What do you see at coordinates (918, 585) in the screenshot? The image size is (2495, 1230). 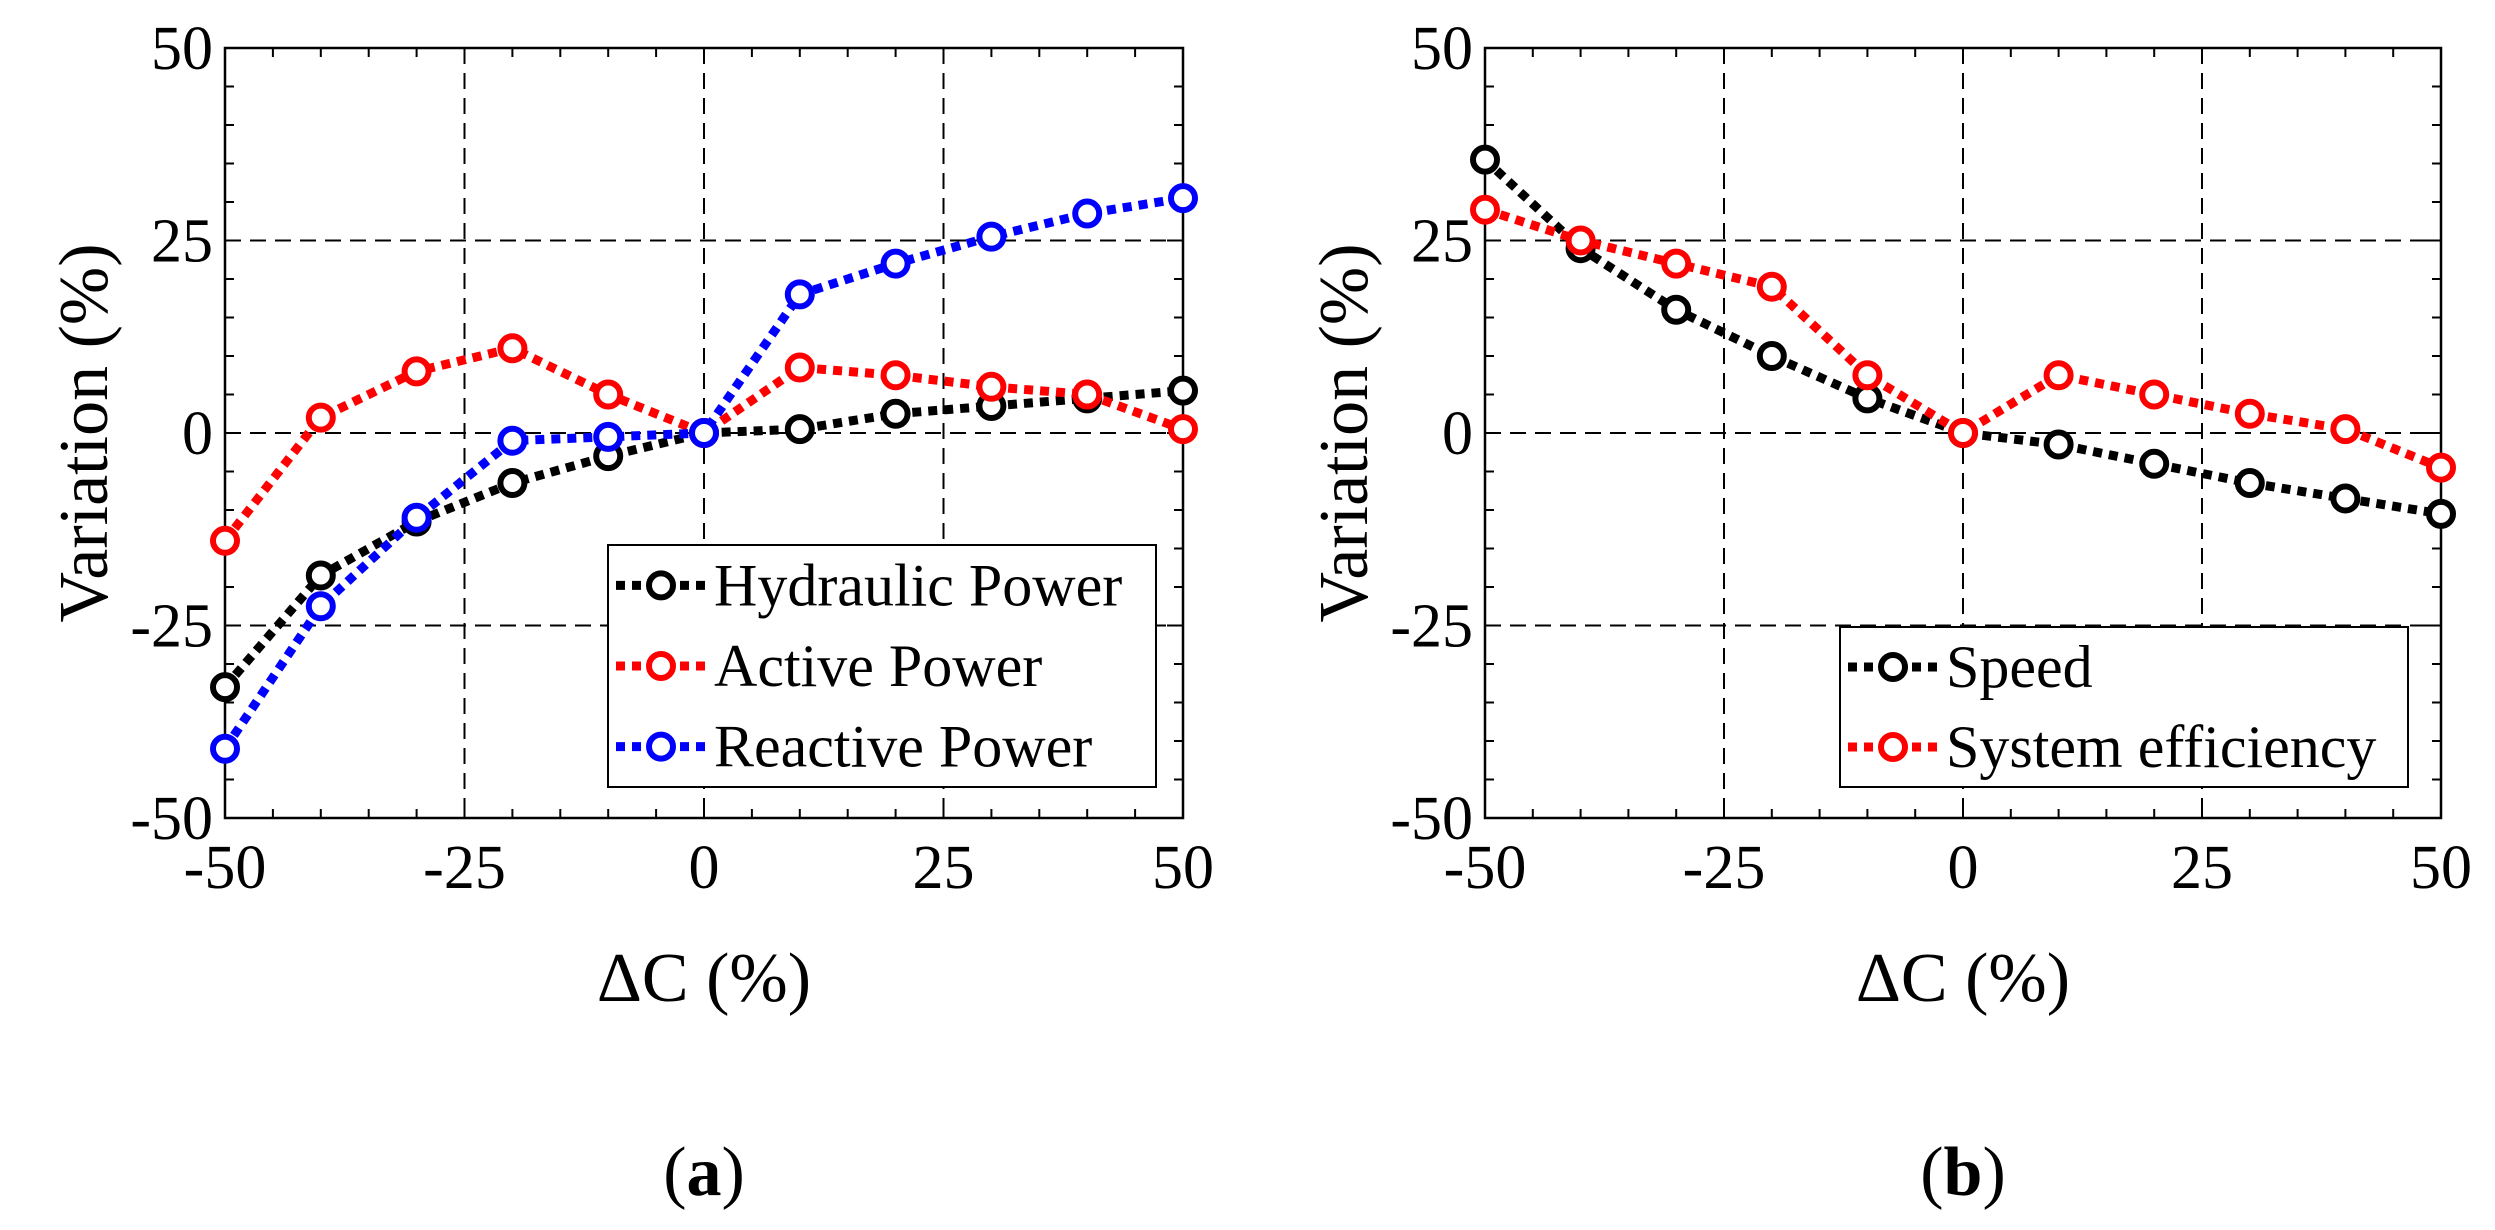 I see `legend-label: Hydraulic Power` at bounding box center [918, 585].